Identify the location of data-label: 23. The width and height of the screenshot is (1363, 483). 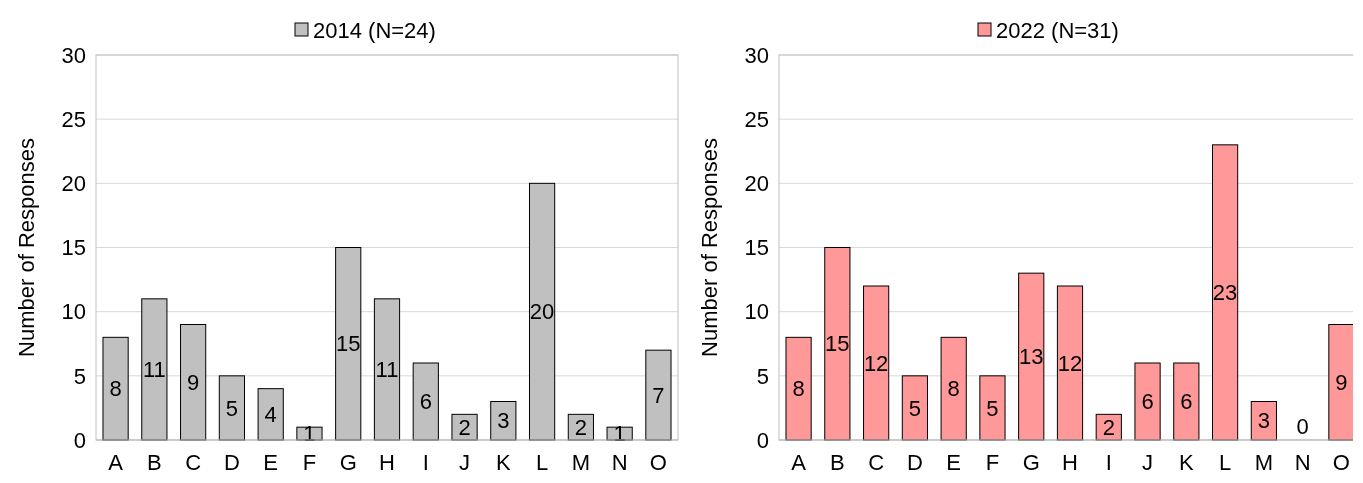
(1225, 293).